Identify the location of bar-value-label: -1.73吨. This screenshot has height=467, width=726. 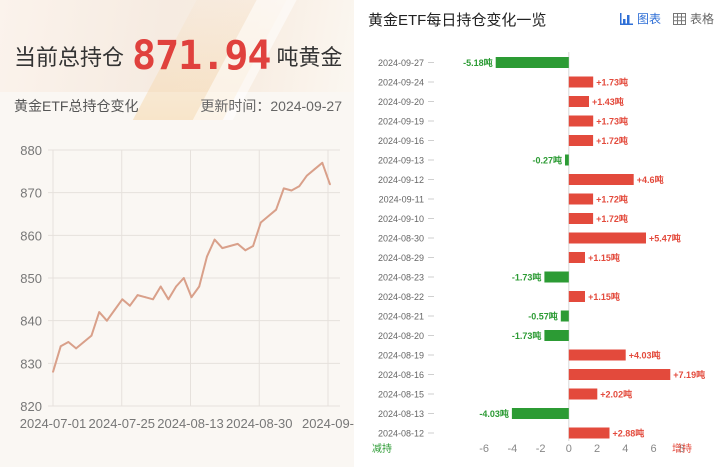
(527, 277).